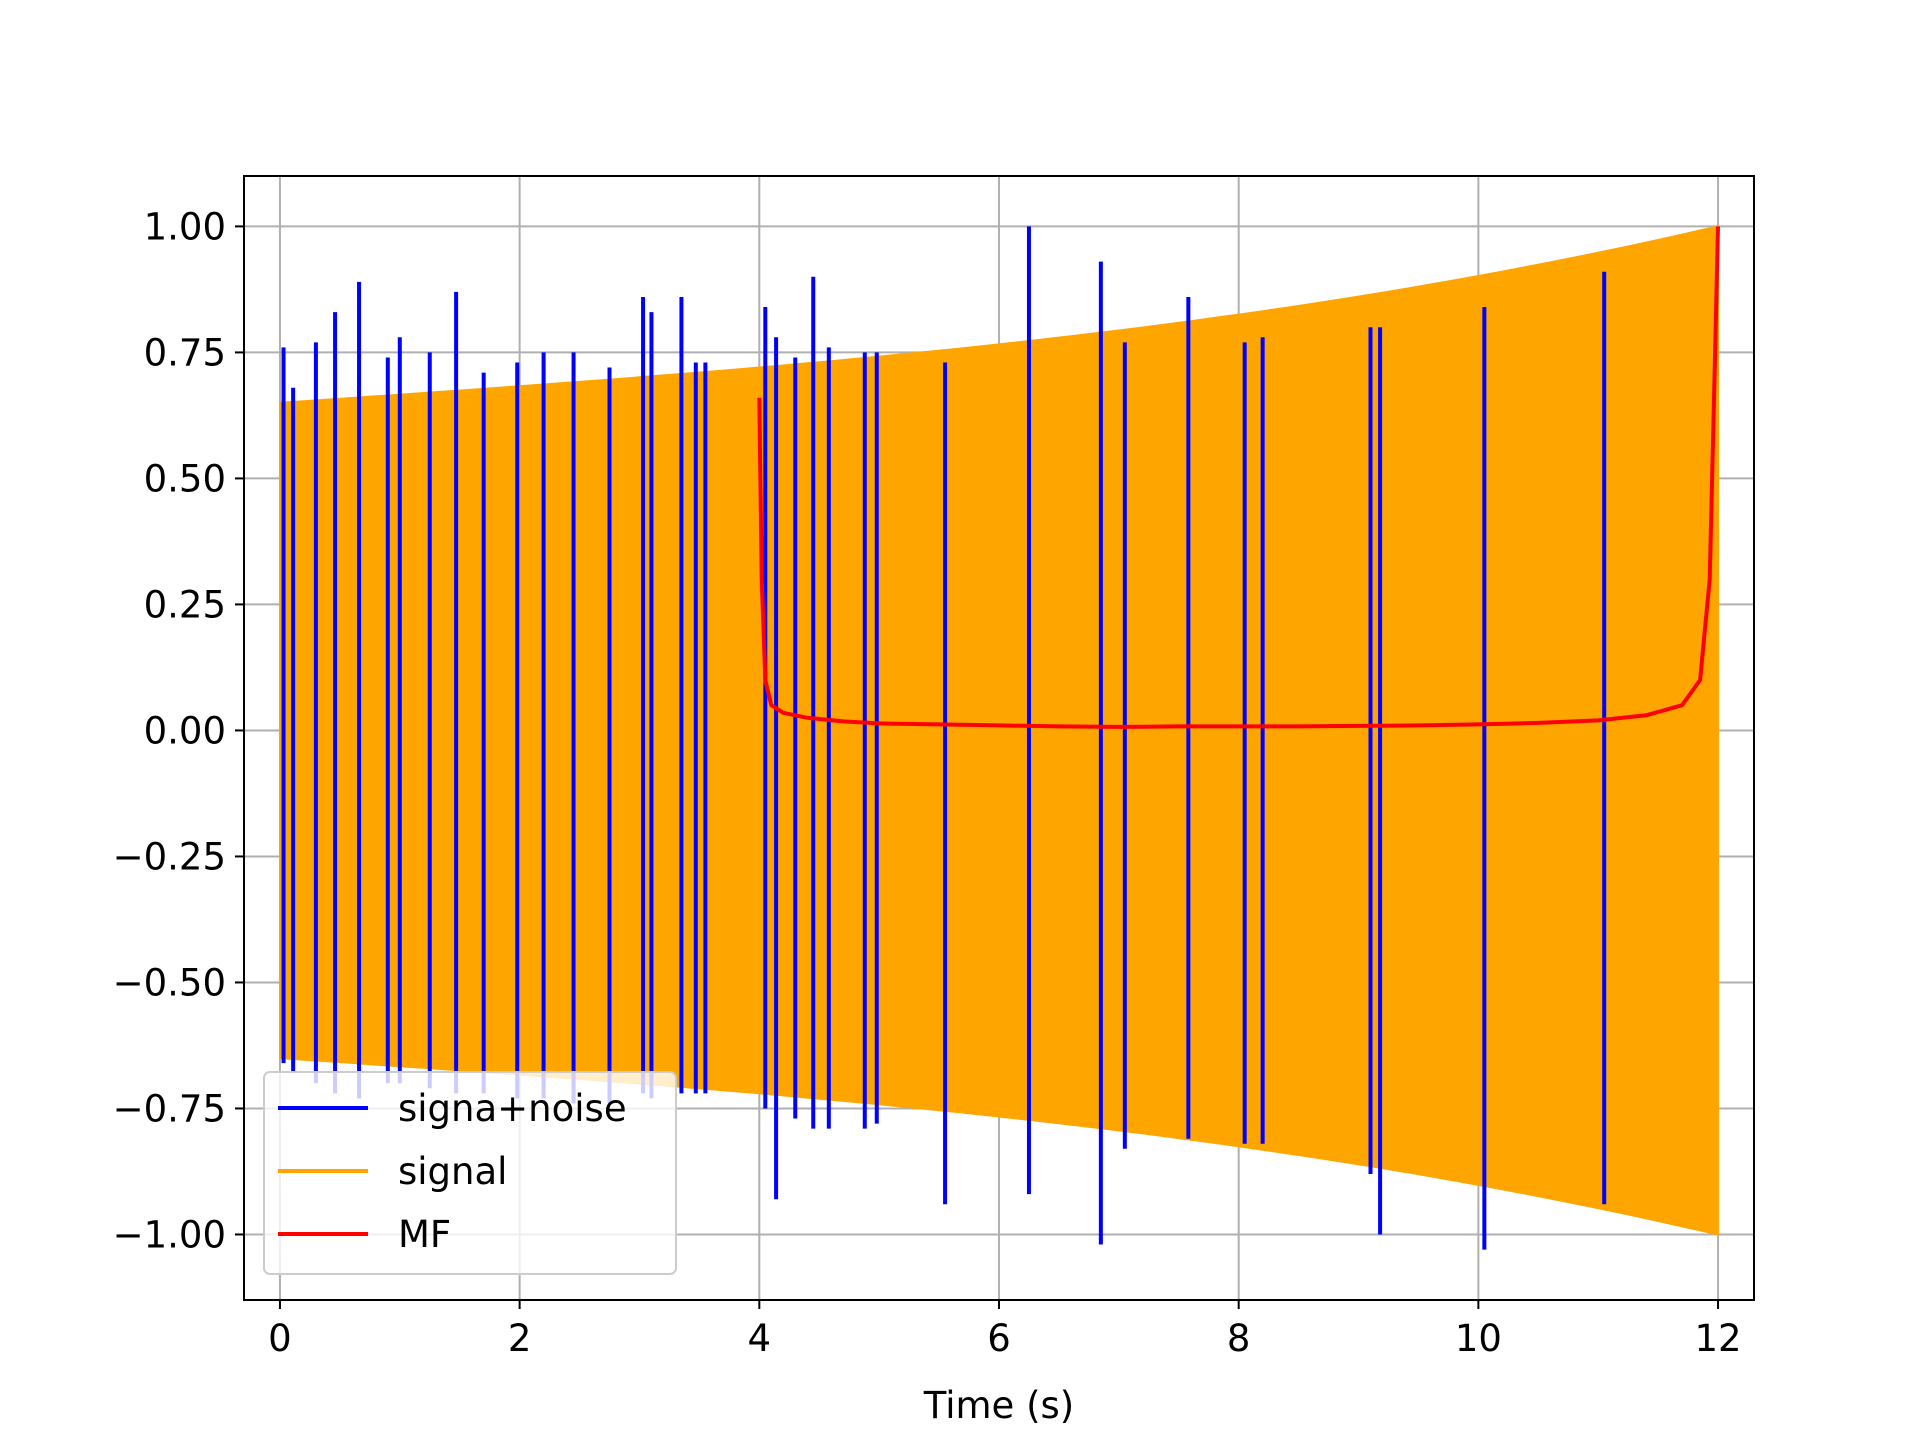 The image size is (1920, 1440). What do you see at coordinates (998, 1405) in the screenshot?
I see `x-axis-label: Time (s)` at bounding box center [998, 1405].